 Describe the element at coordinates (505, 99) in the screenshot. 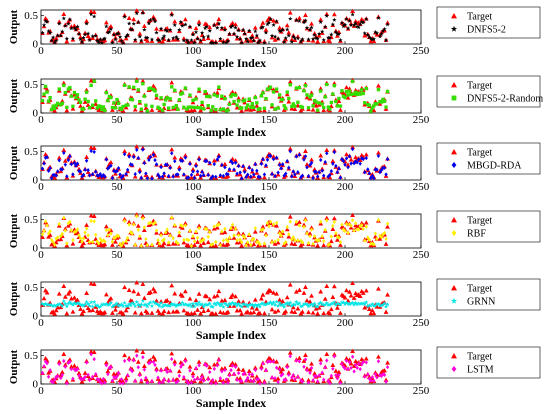

I see `legend-label: DNFS5-2-Random` at that location.